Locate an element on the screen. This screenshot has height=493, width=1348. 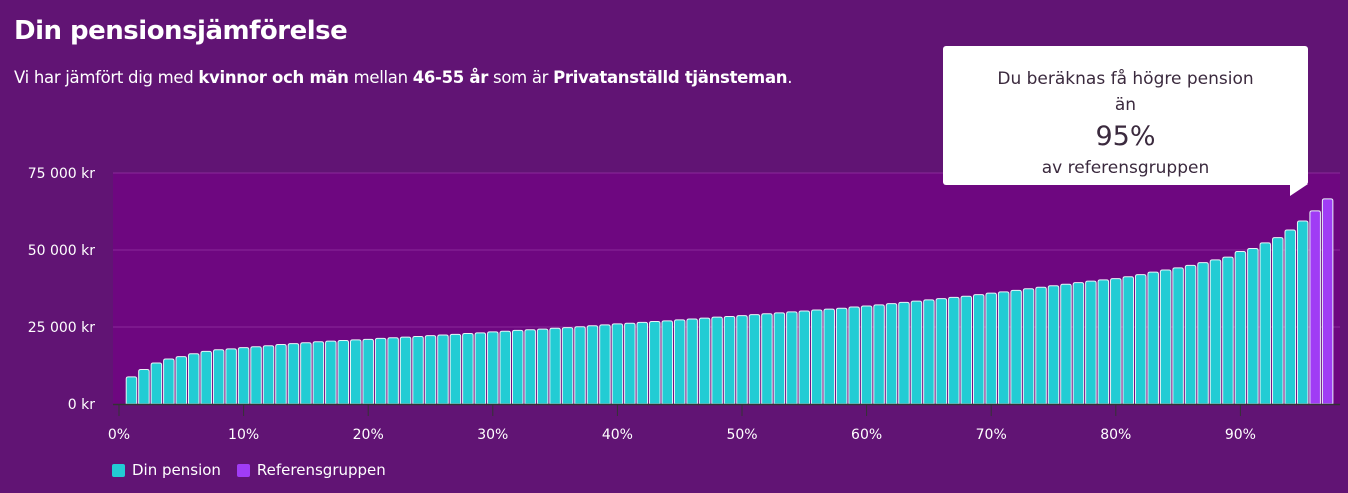
tooltip-line3: av referensgruppen is located at coordinates (1125, 168).